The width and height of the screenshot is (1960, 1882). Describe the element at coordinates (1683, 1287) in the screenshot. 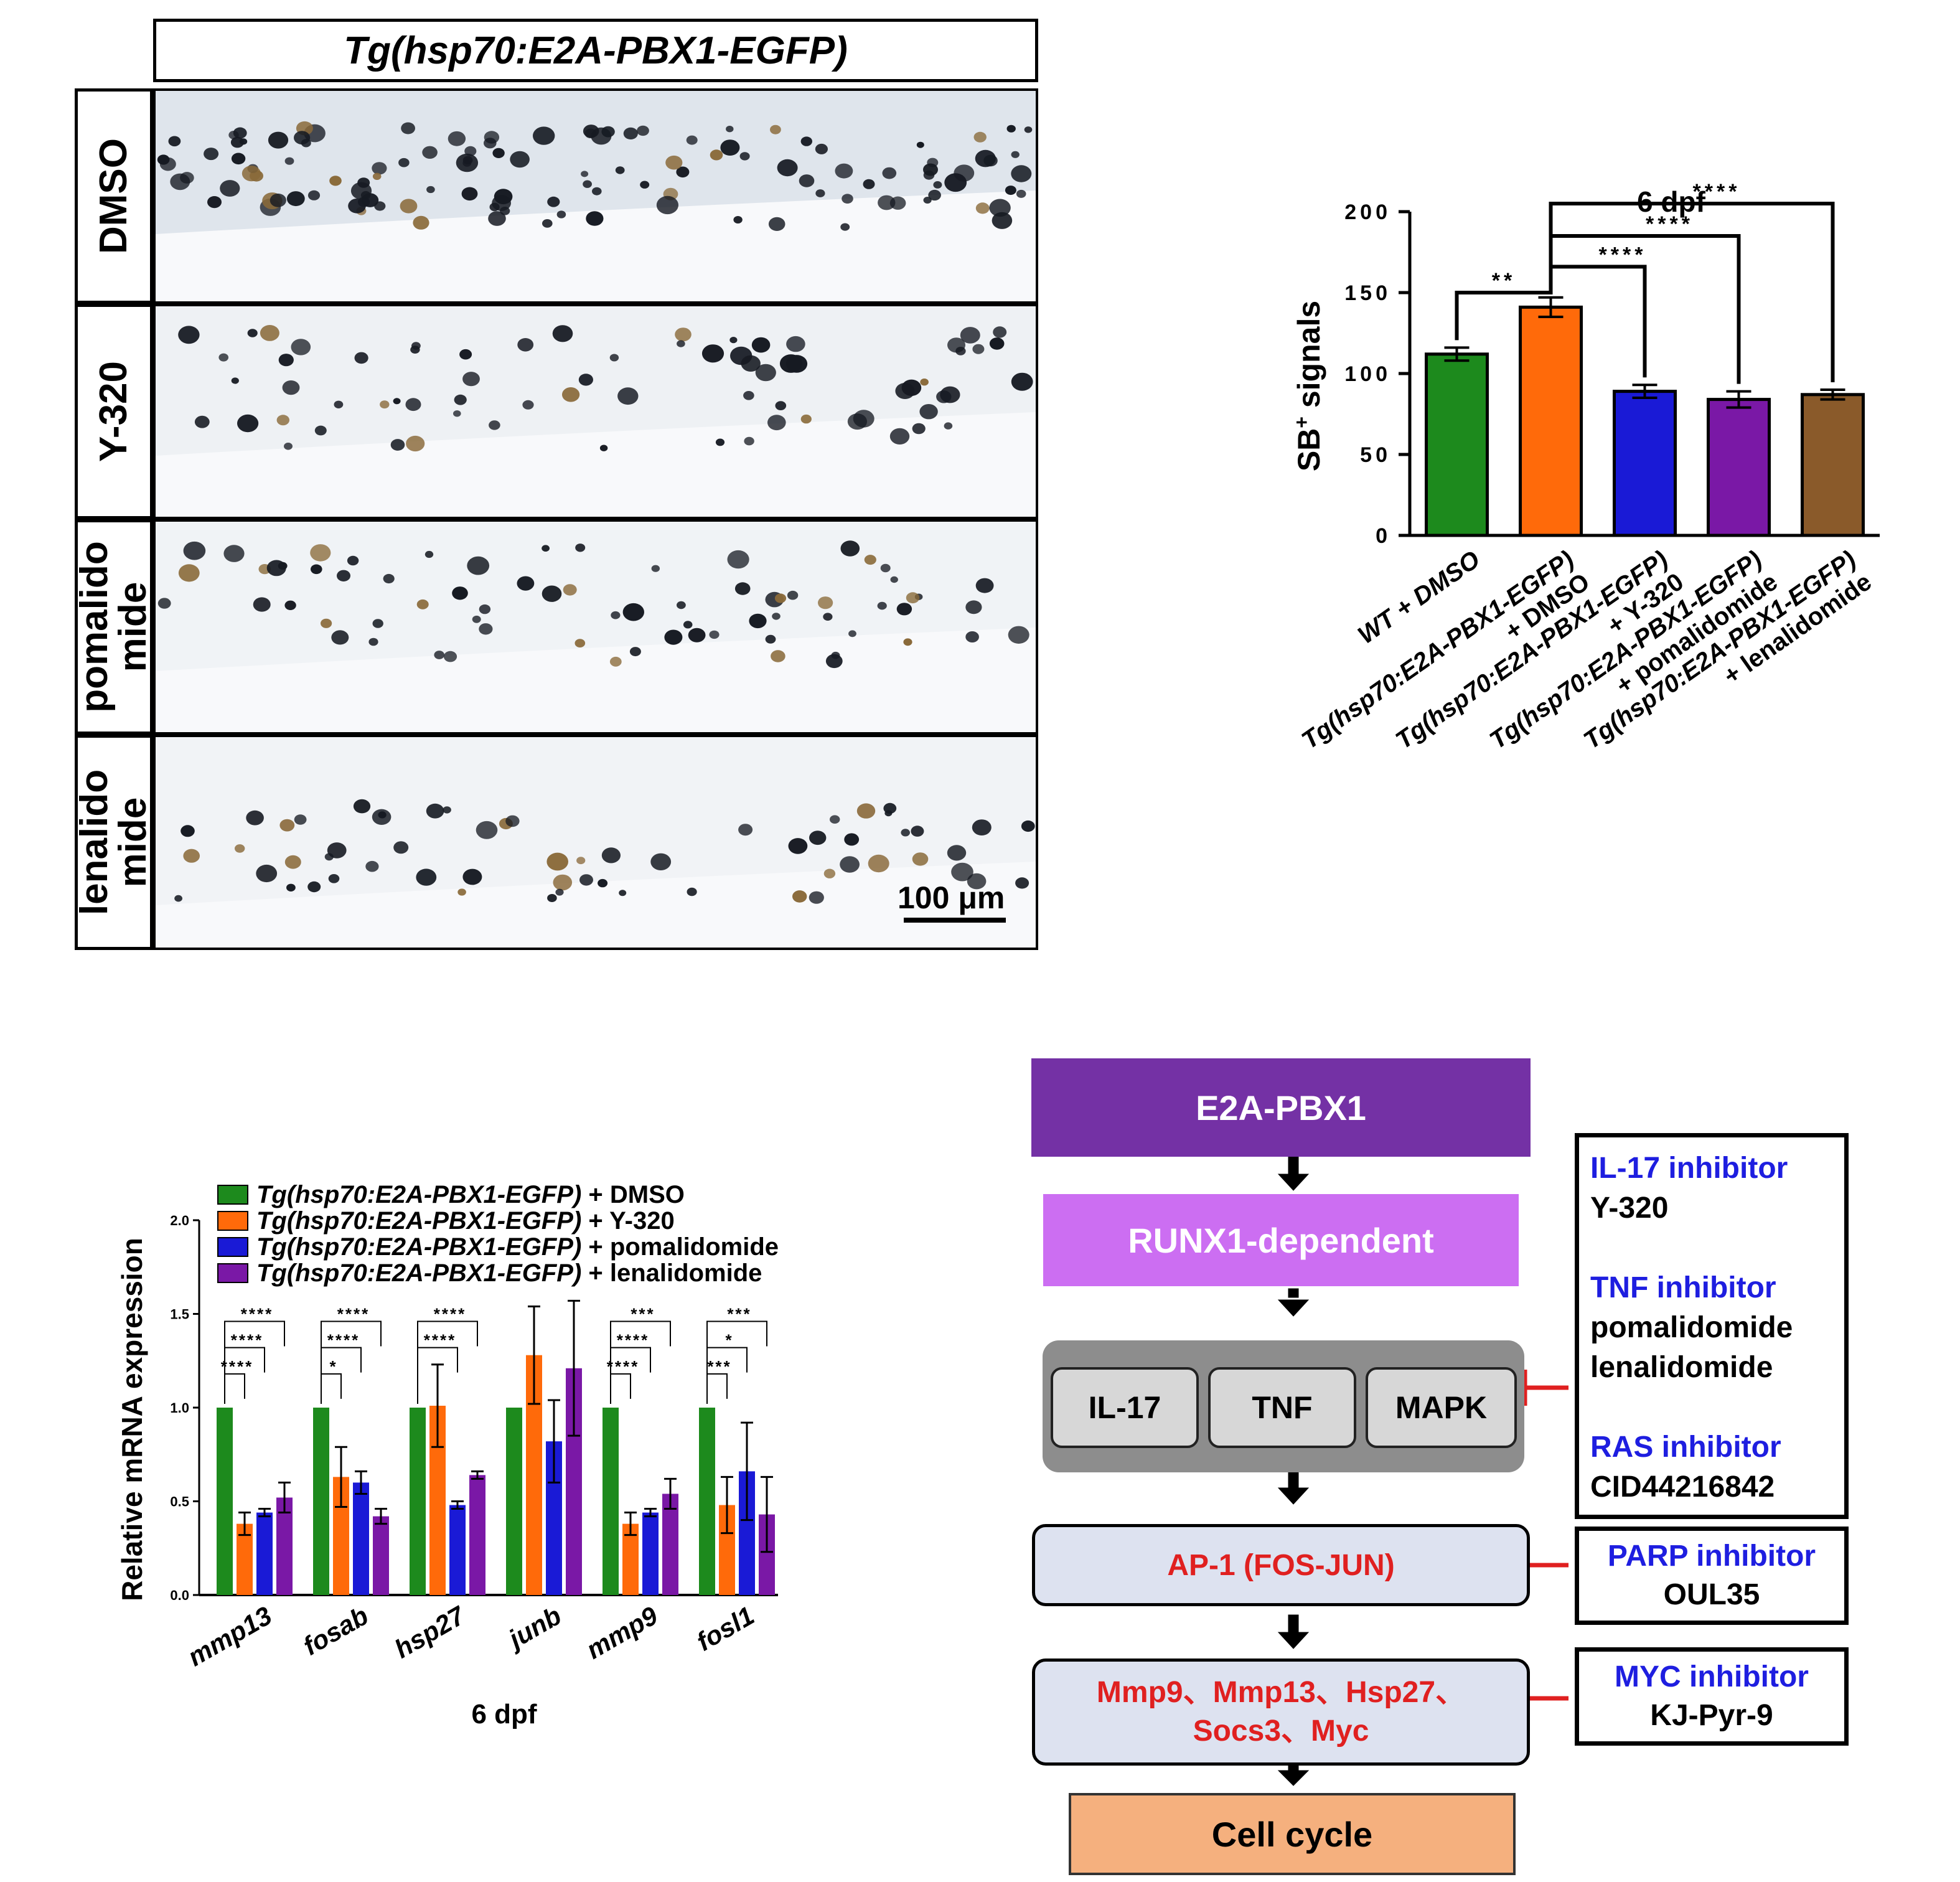

I see `tnf-inhibitor-title: TNF inhibitor` at that location.